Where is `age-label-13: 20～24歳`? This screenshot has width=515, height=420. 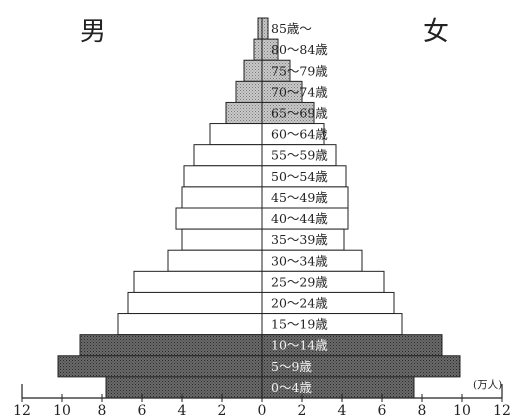
age-label-13: 20～24歳 is located at coordinates (299, 303).